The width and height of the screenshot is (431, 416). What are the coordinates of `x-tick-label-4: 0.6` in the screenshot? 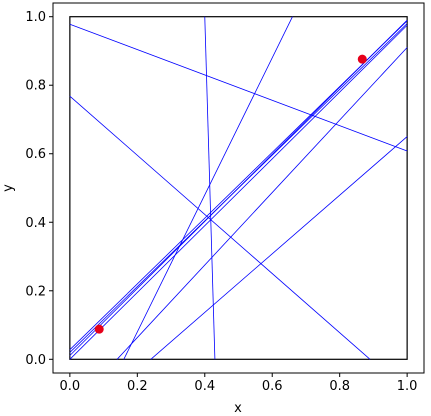 It's located at (272, 386).